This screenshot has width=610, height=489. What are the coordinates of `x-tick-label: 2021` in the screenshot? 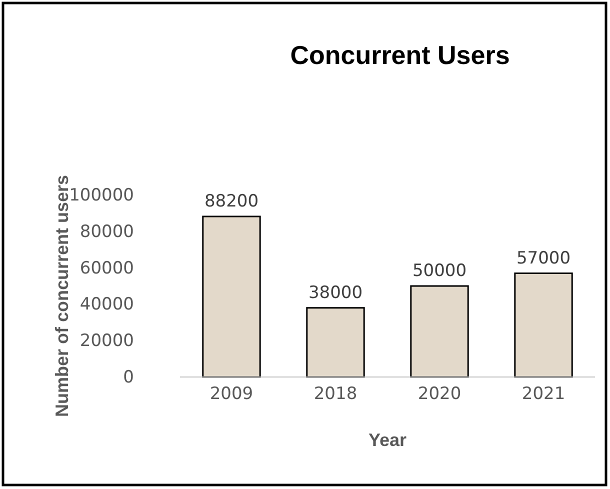 It's located at (544, 394).